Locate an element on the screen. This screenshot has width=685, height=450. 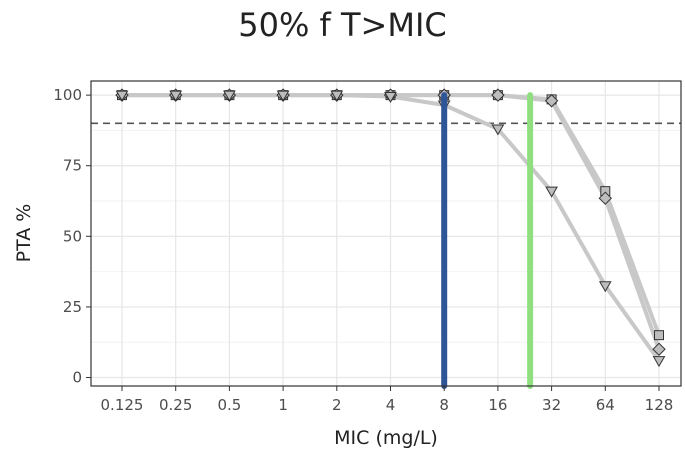
y-axis-title: PTA % is located at coordinates (24, 233).